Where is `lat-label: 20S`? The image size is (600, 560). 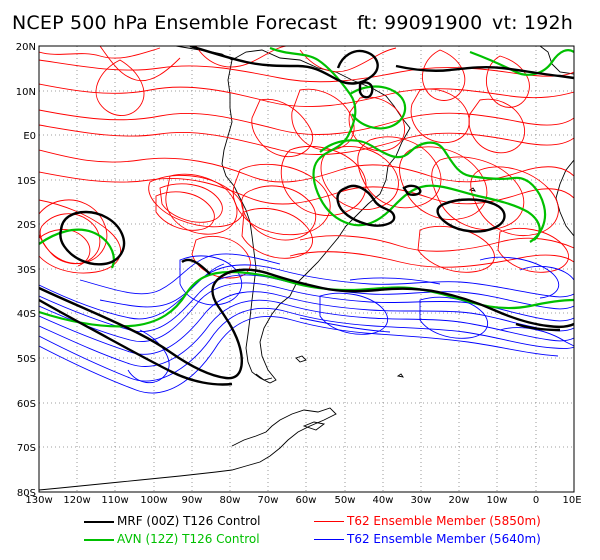
lat-label: 20S is located at coordinates (26, 225).